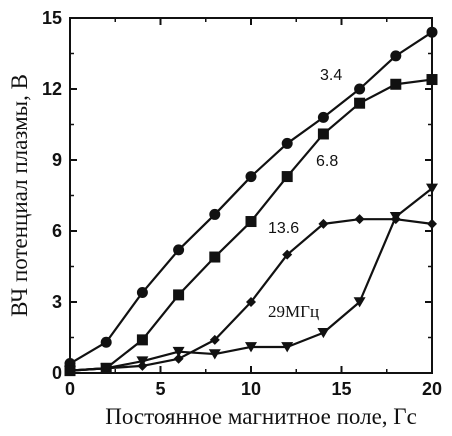  Describe the element at coordinates (52, 18) in the screenshot. I see `y-tick-label: 15` at that location.